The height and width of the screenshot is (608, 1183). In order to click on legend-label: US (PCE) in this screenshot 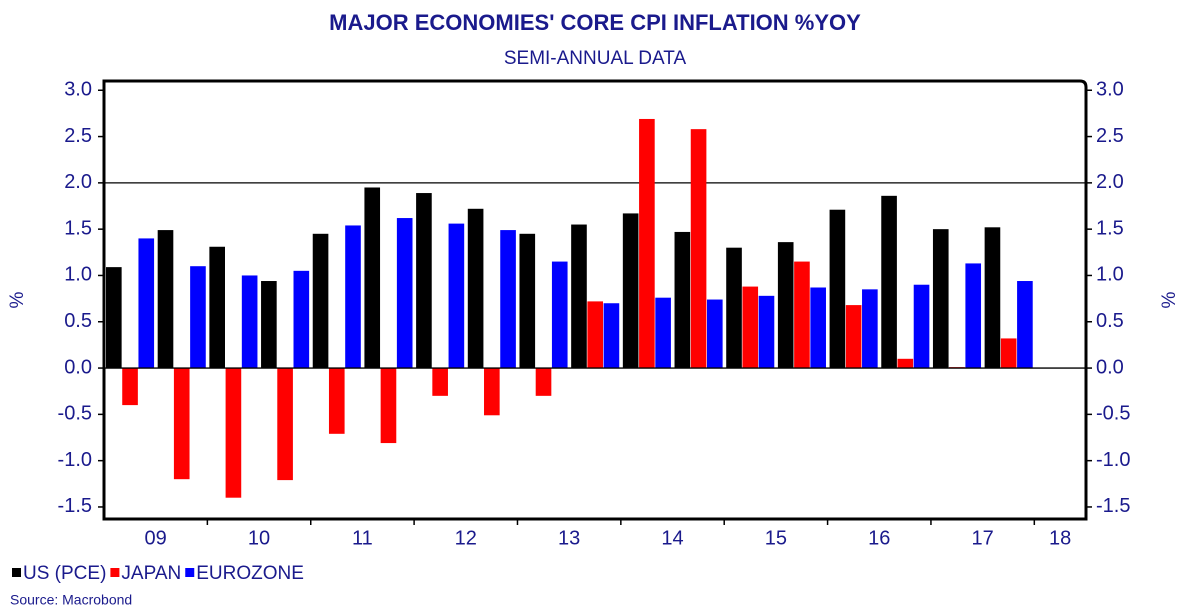, I will do `click(64, 573)`.